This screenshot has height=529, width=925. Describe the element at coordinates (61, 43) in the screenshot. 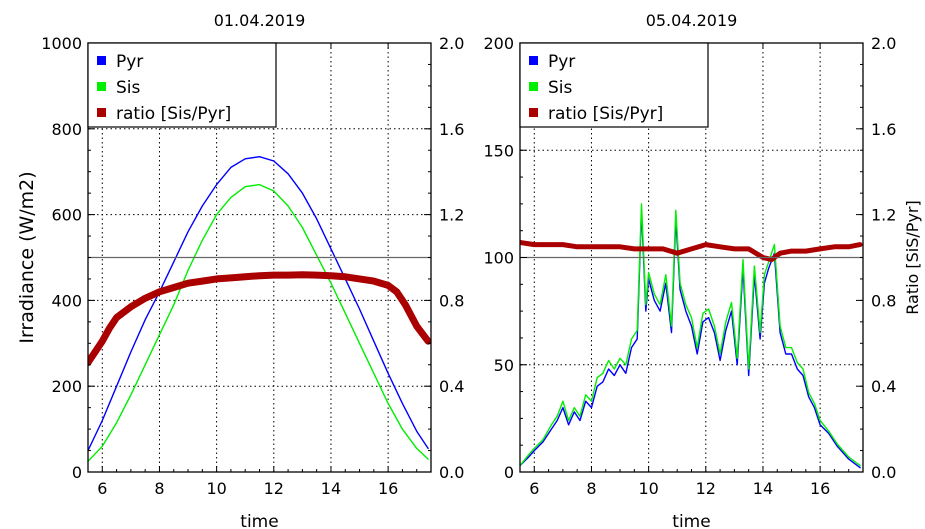

I see `y-tick-label: 1000` at that location.